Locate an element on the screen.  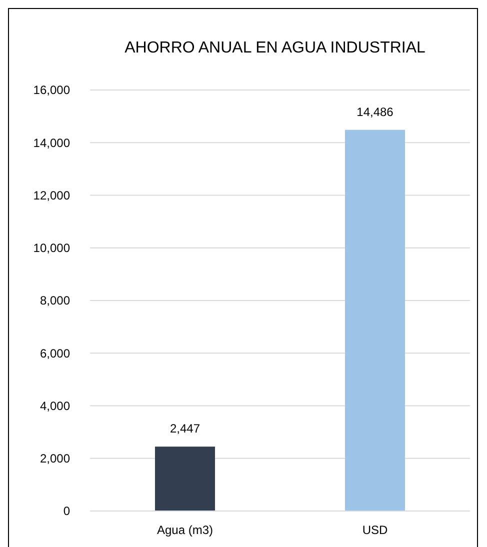
y-tick-label: 4,000 is located at coordinates (55, 405).